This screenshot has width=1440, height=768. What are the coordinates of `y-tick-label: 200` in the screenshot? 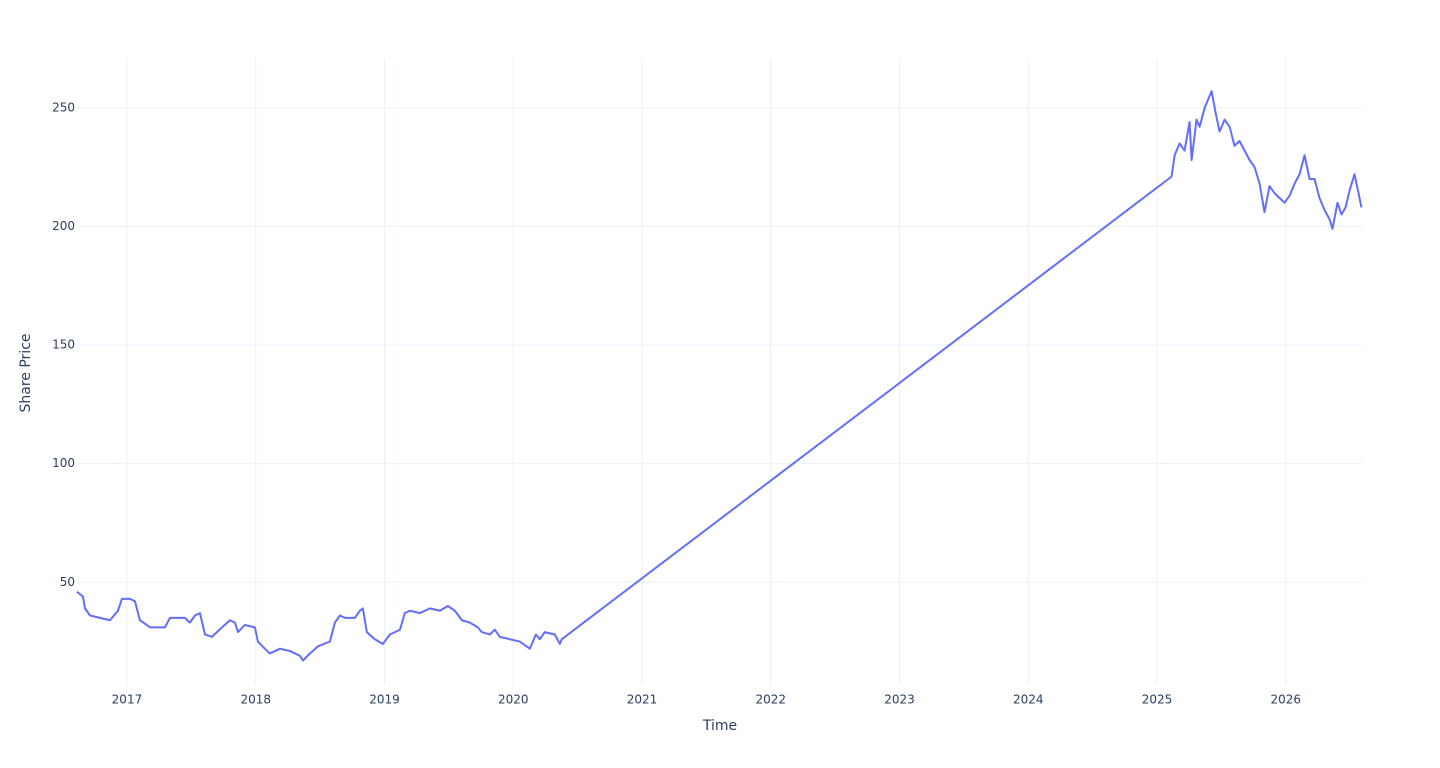 It's located at (63, 226).